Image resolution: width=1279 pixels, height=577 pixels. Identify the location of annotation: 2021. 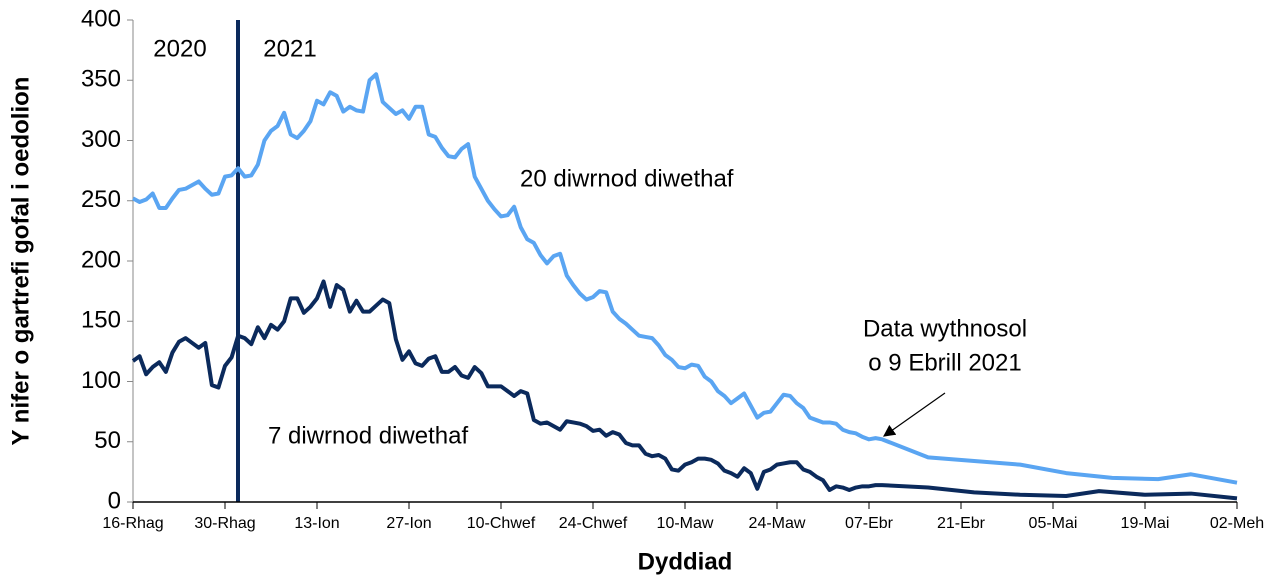
(289, 48).